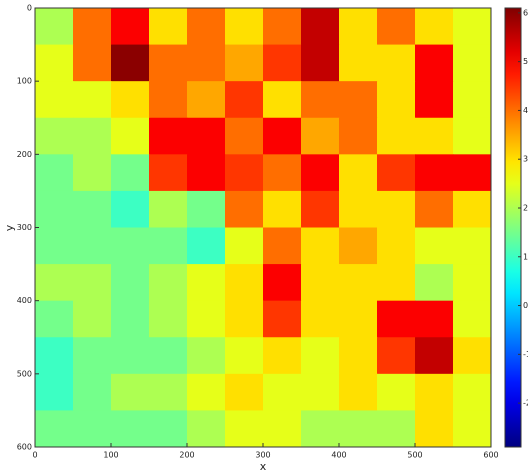  What do you see at coordinates (525, 12) in the screenshot?
I see `colorbar-tick-label: 6` at bounding box center [525, 12].